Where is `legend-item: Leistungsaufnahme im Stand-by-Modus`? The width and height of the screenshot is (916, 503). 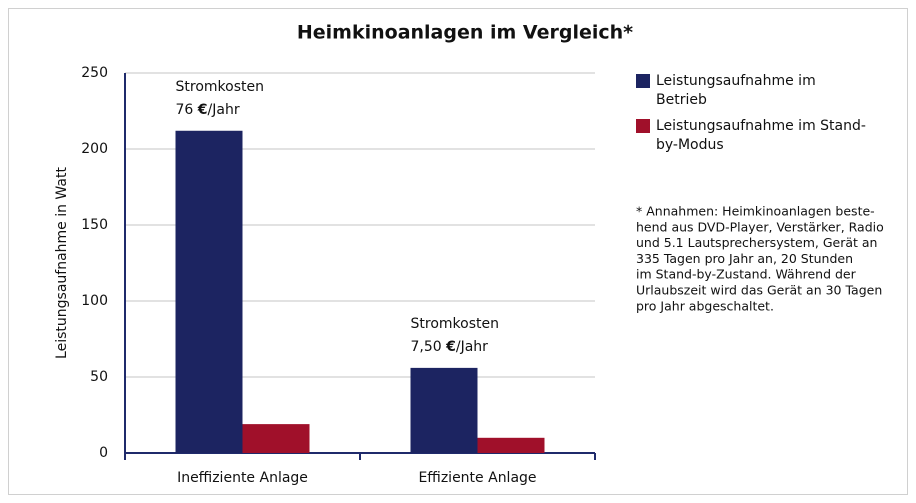 legend-item: Leistungsaufnahme im Stand-by-Modus is located at coordinates (766, 136).